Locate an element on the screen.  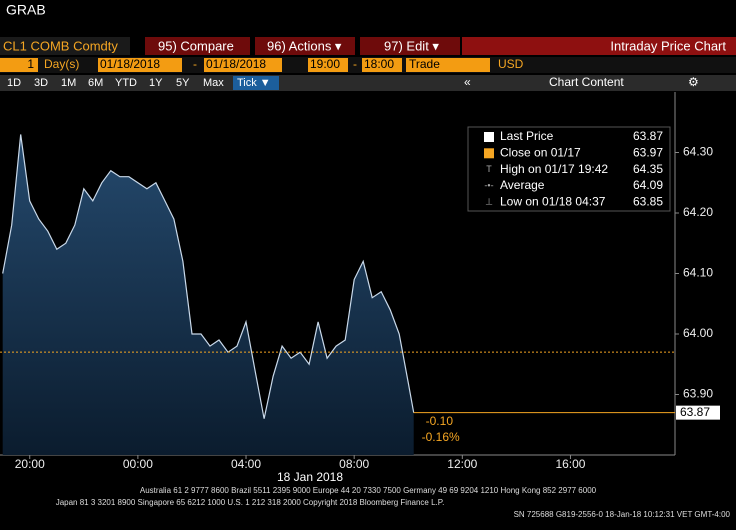
y-tick-label: 64.00 is located at coordinates (698, 333).